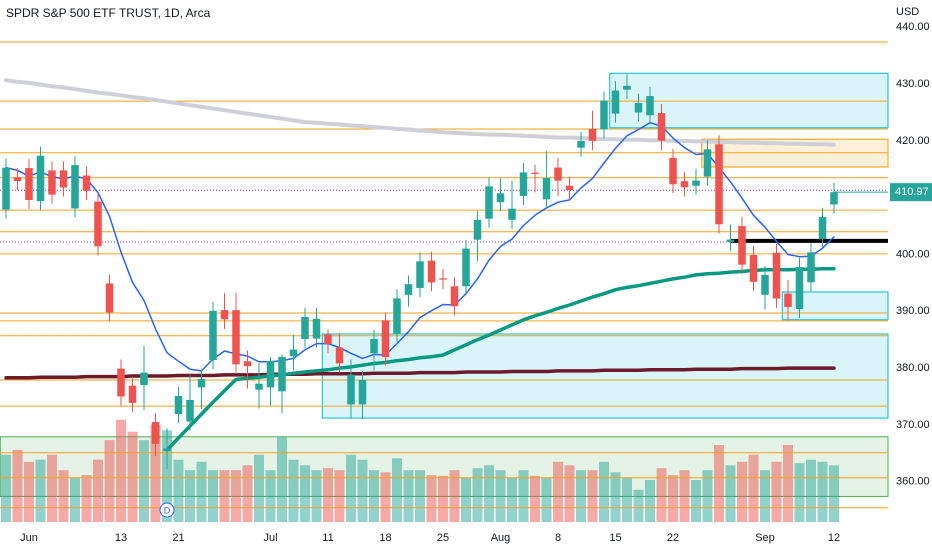 The width and height of the screenshot is (932, 550). I want to click on y-tick-label: 380.00, so click(913, 368).